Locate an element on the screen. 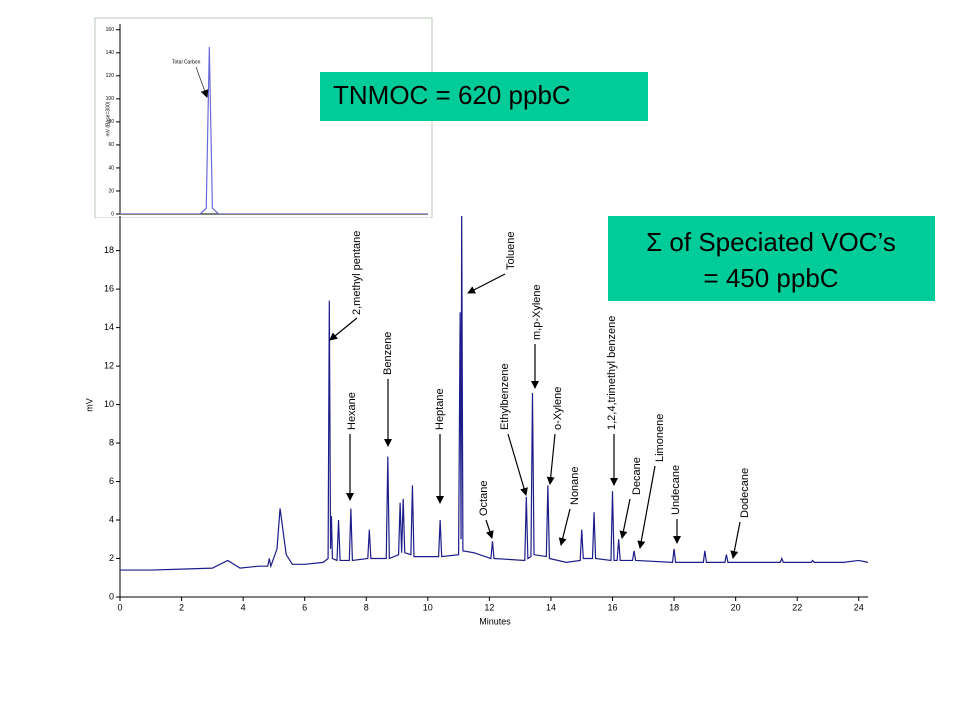 The image size is (960, 725). x-tick-label: 20 is located at coordinates (736, 607).